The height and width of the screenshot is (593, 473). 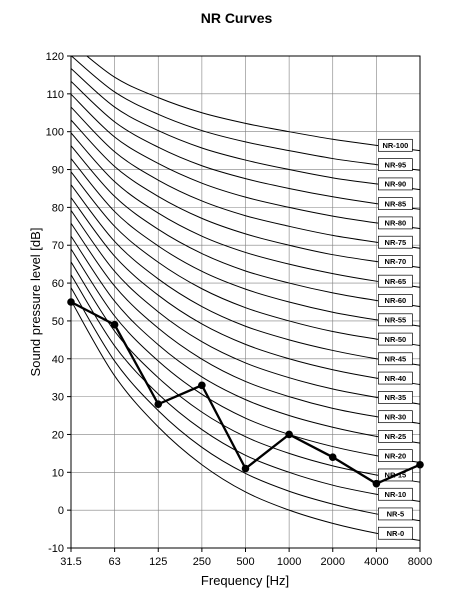 What do you see at coordinates (55, 133) in the screenshot?
I see `y-tick-label: 100` at bounding box center [55, 133].